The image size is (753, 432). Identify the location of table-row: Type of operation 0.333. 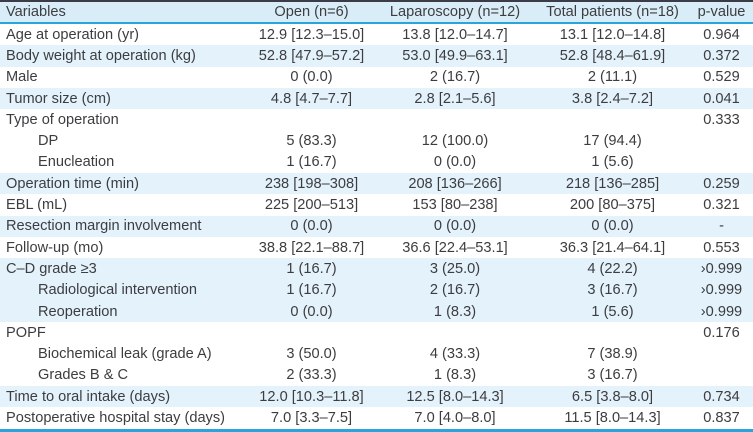
(376, 119).